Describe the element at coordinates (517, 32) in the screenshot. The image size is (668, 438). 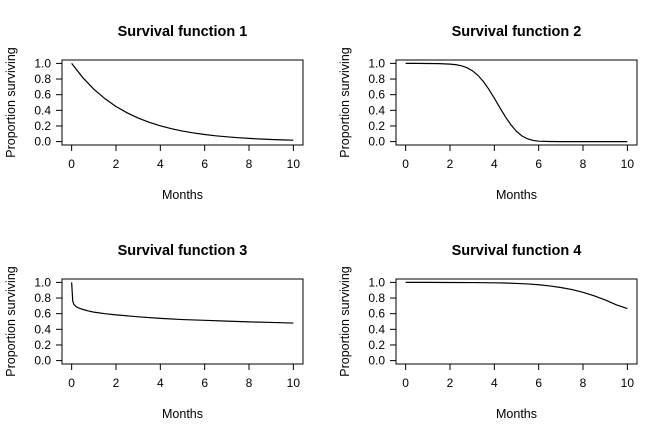
I see `chart-title: Survival function 2` at that location.